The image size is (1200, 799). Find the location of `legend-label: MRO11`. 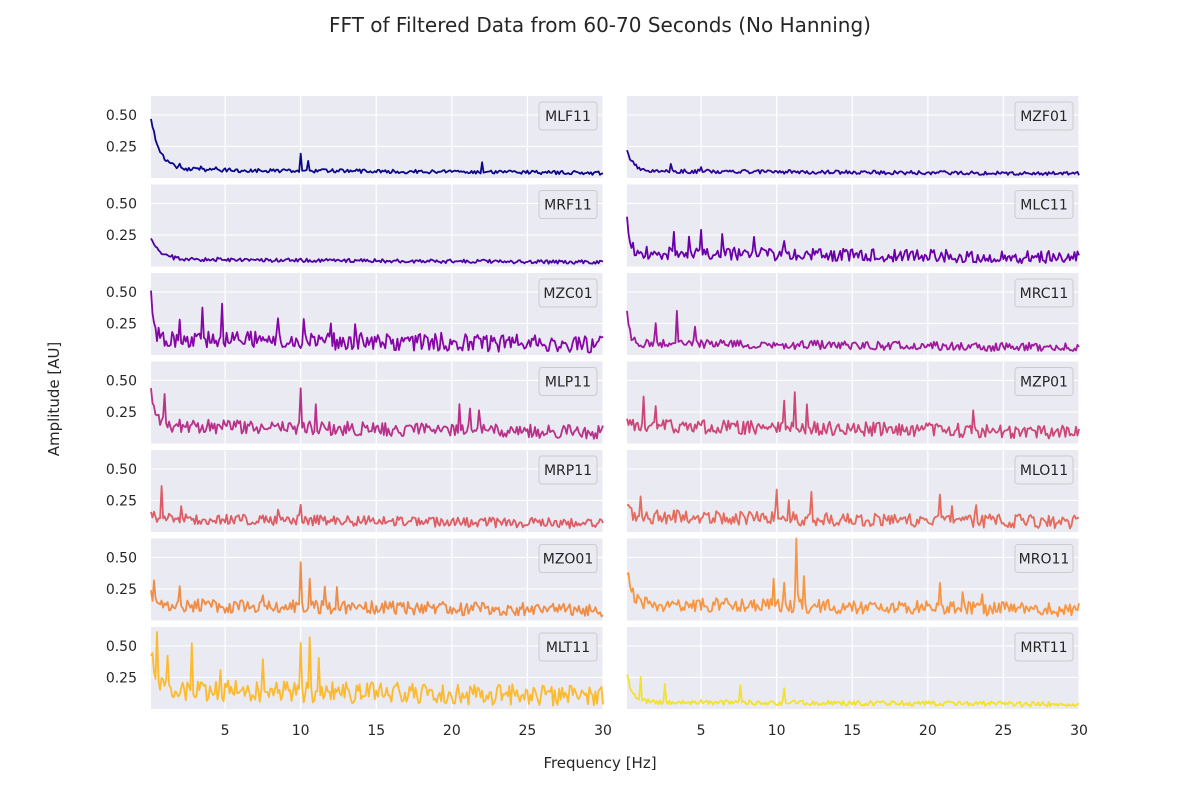

legend-label: MRO11 is located at coordinates (1044, 560).